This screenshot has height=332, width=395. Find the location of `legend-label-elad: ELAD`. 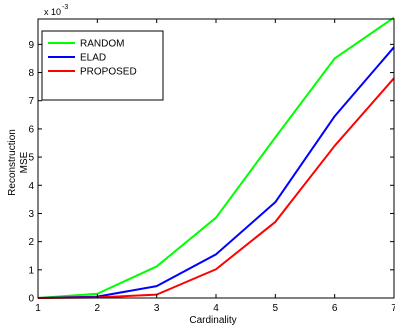

legend-label-elad: ELAD is located at coordinates (93, 58).